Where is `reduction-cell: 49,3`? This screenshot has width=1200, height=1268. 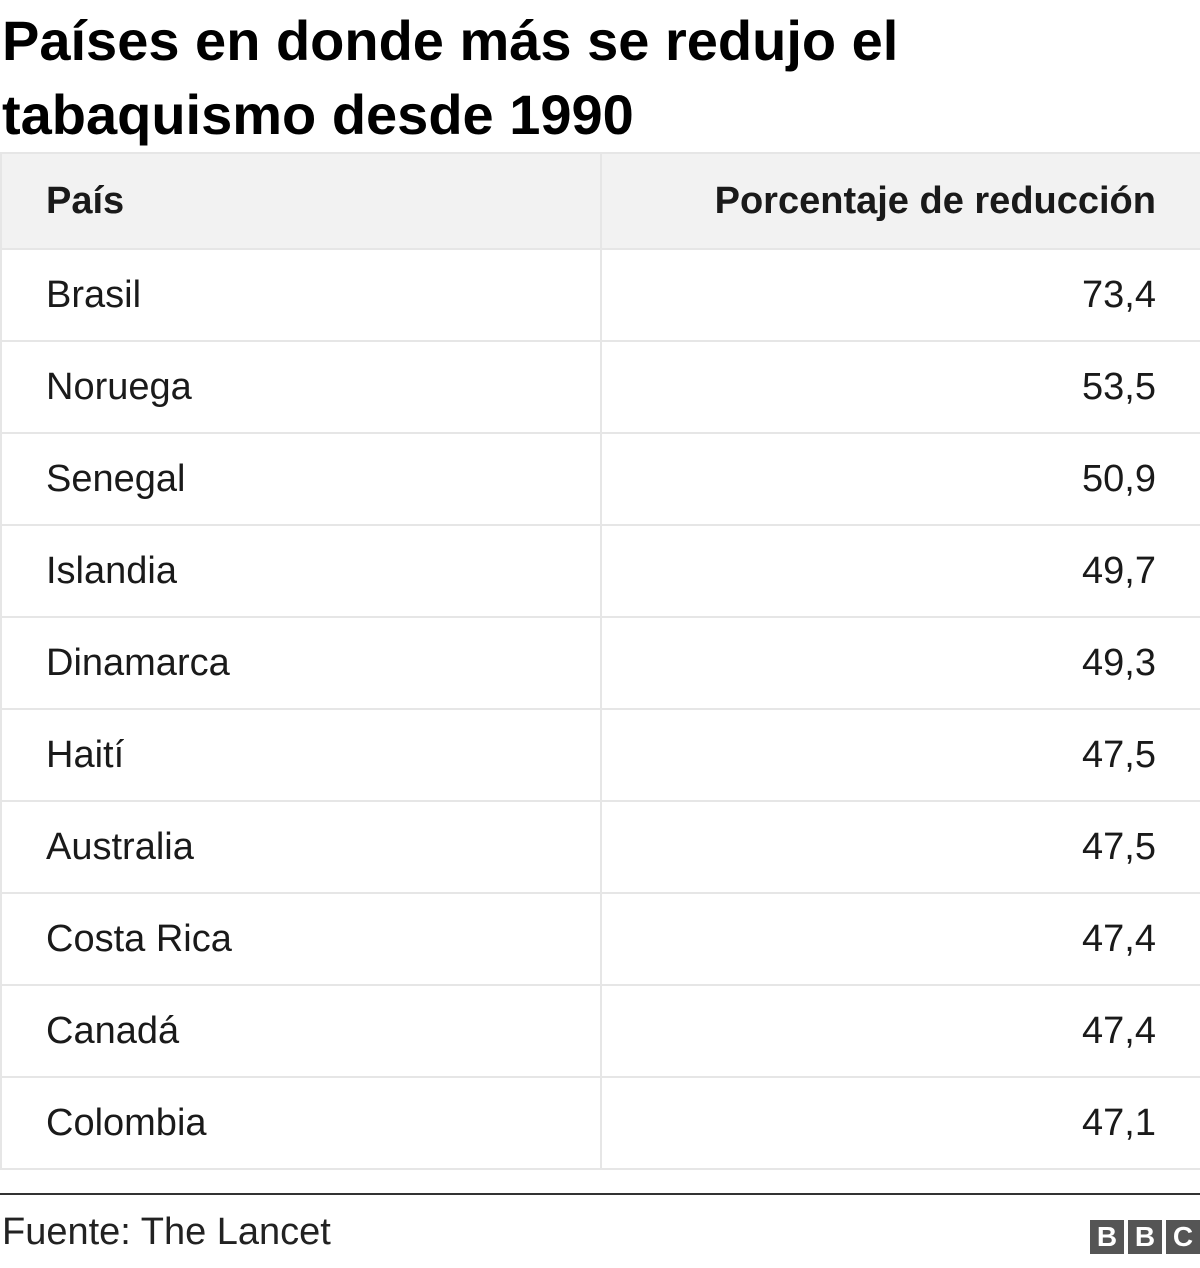 reduction-cell: 49,3 is located at coordinates (900, 663).